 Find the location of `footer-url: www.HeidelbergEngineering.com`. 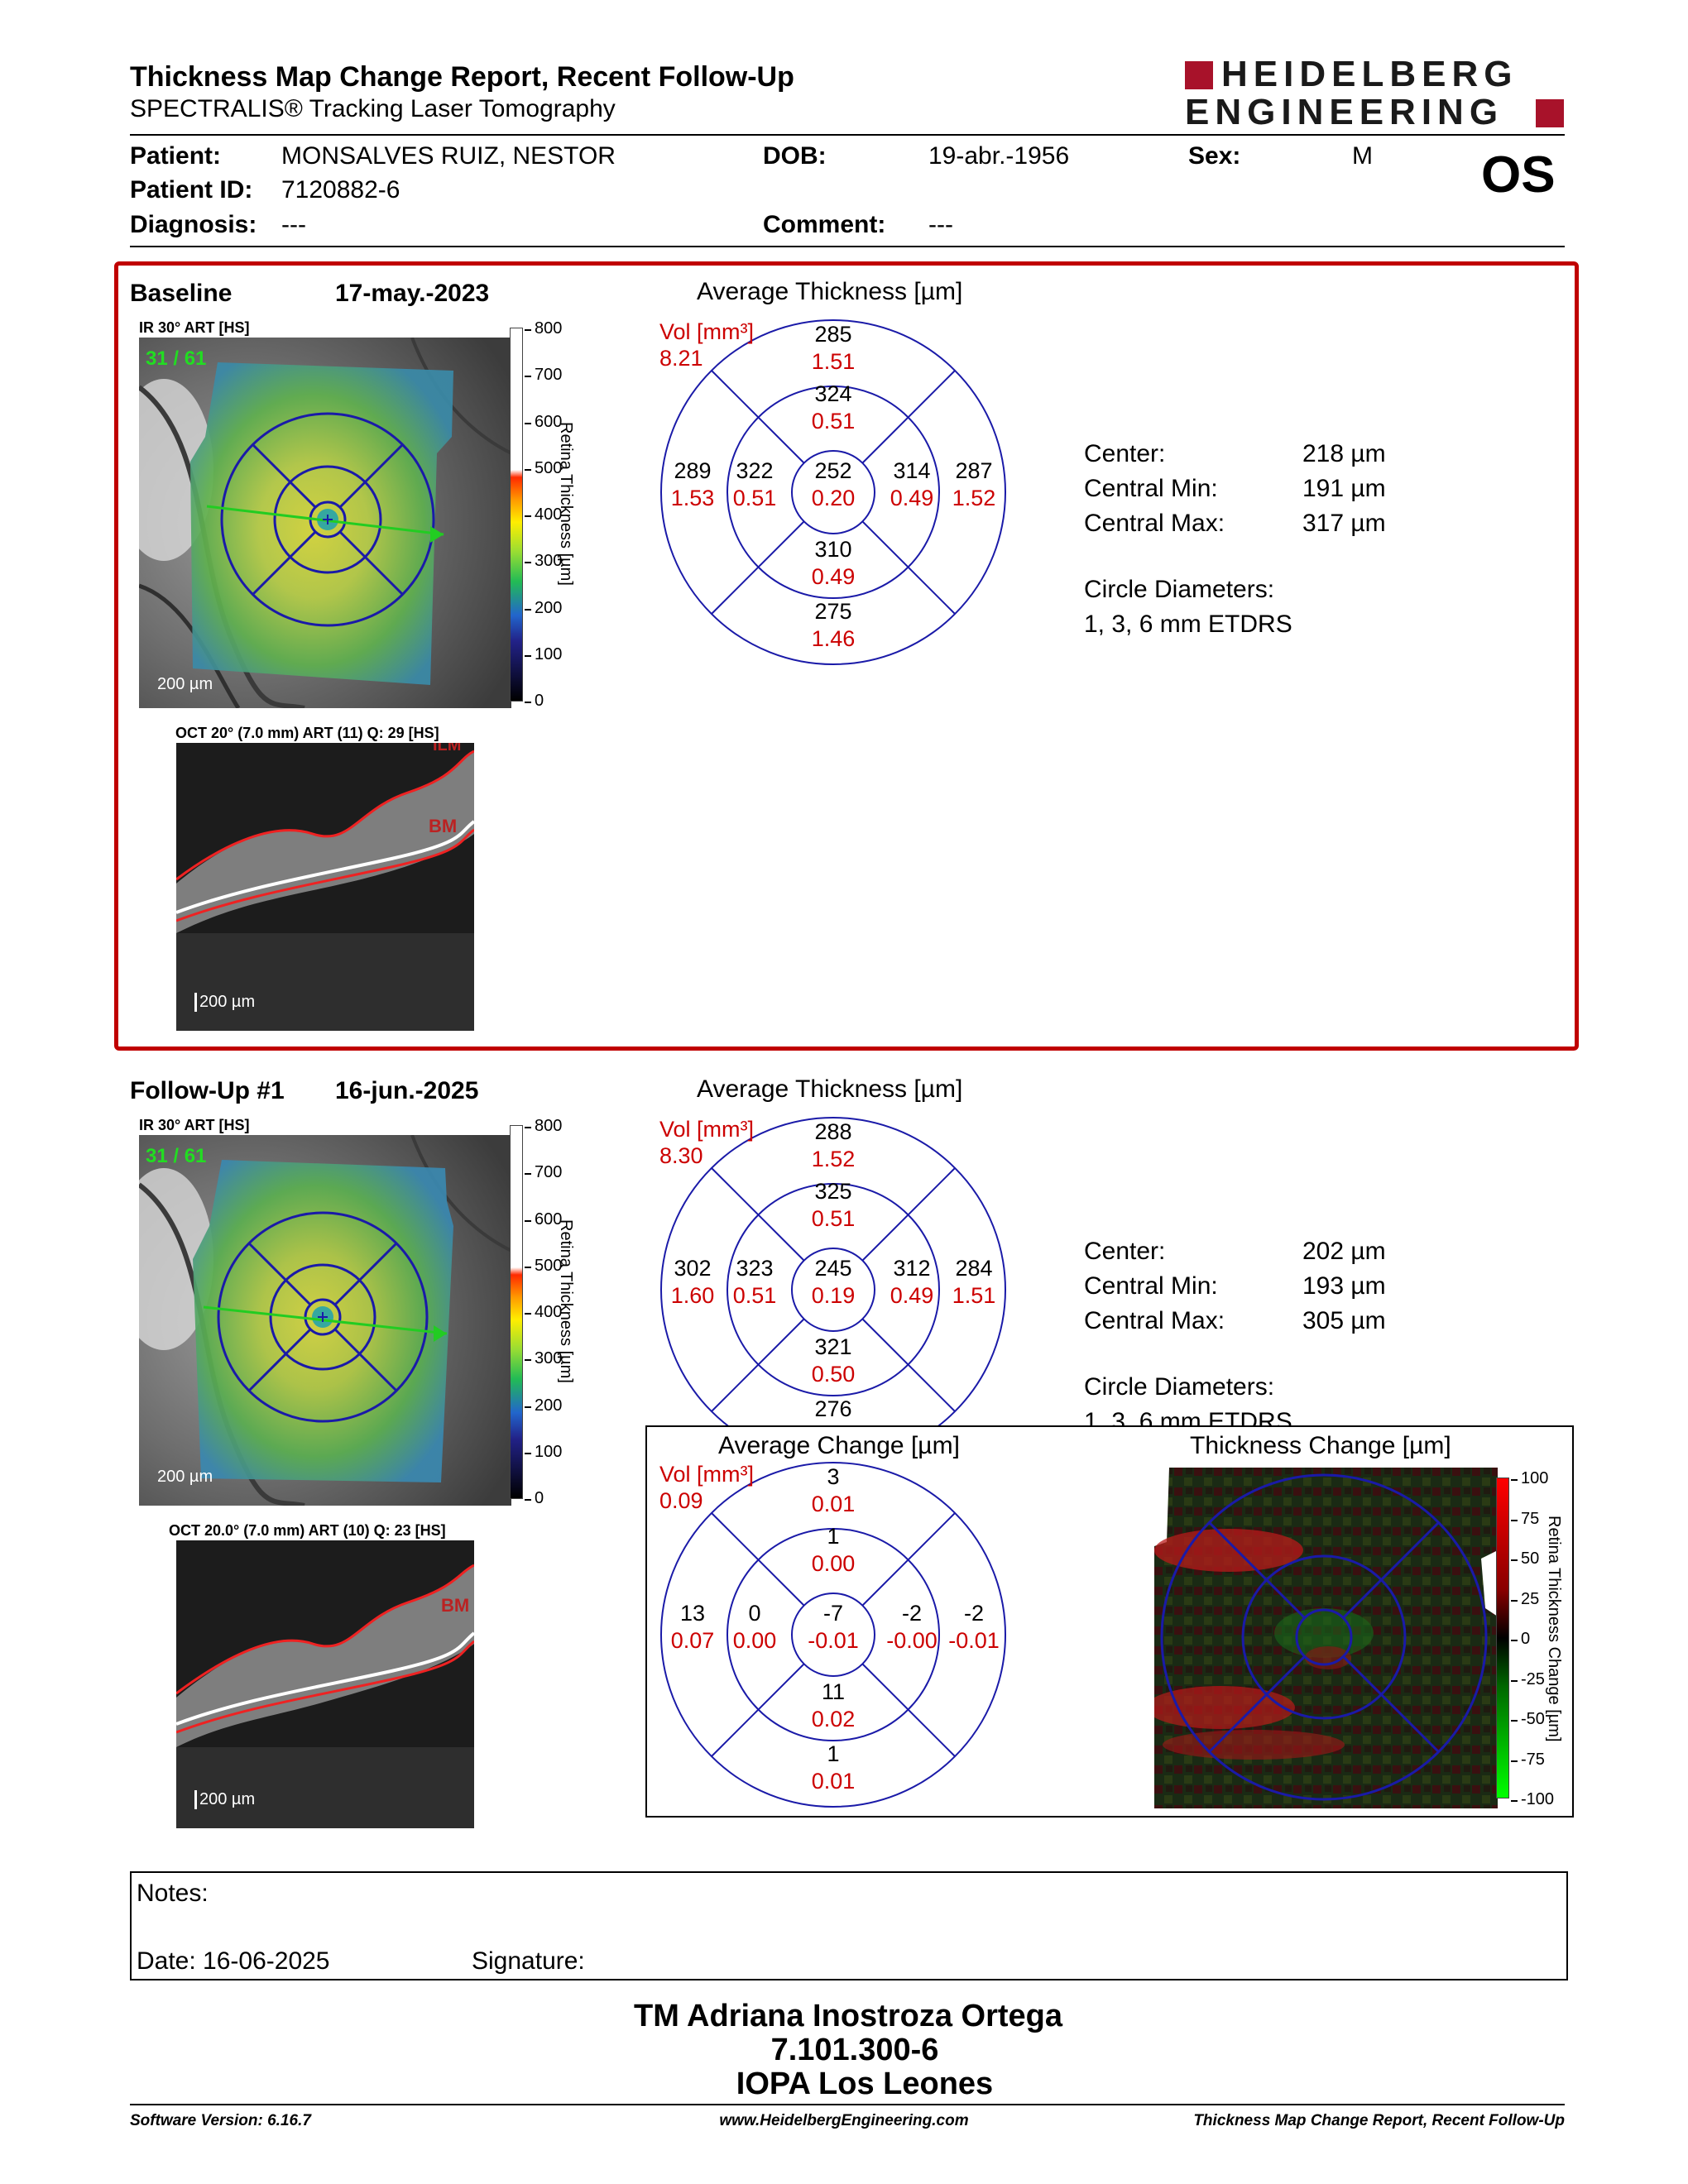

footer-url: www.HeidelbergEngineering.com is located at coordinates (844, 2120).